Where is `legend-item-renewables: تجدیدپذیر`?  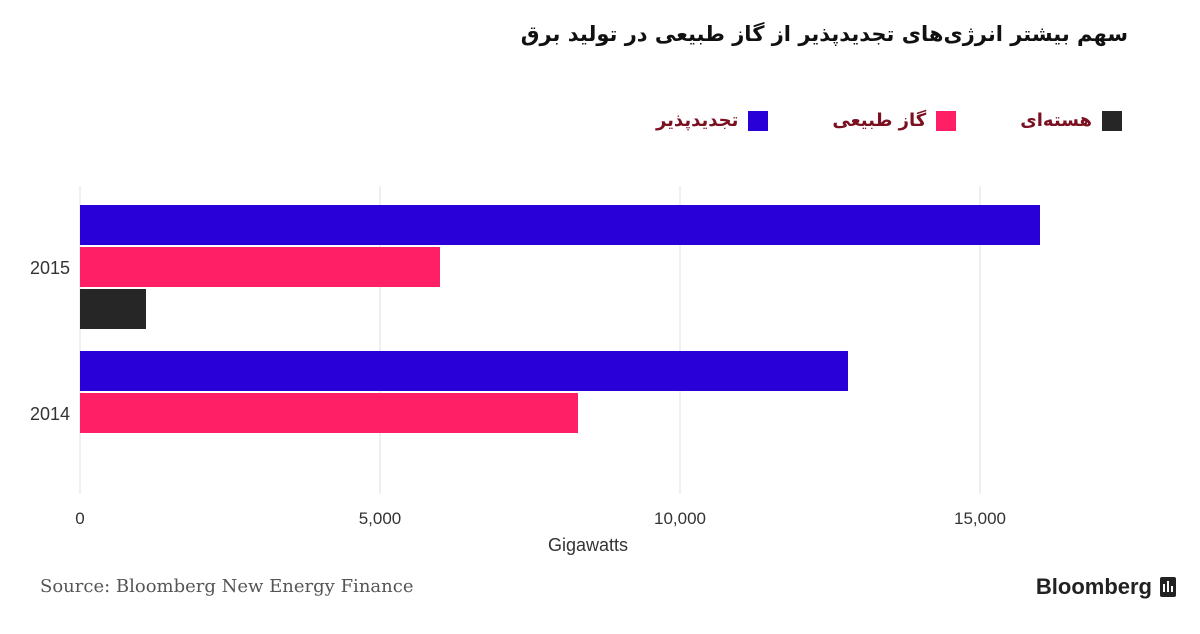 legend-item-renewables: تجدیدپذیر is located at coordinates (712, 120).